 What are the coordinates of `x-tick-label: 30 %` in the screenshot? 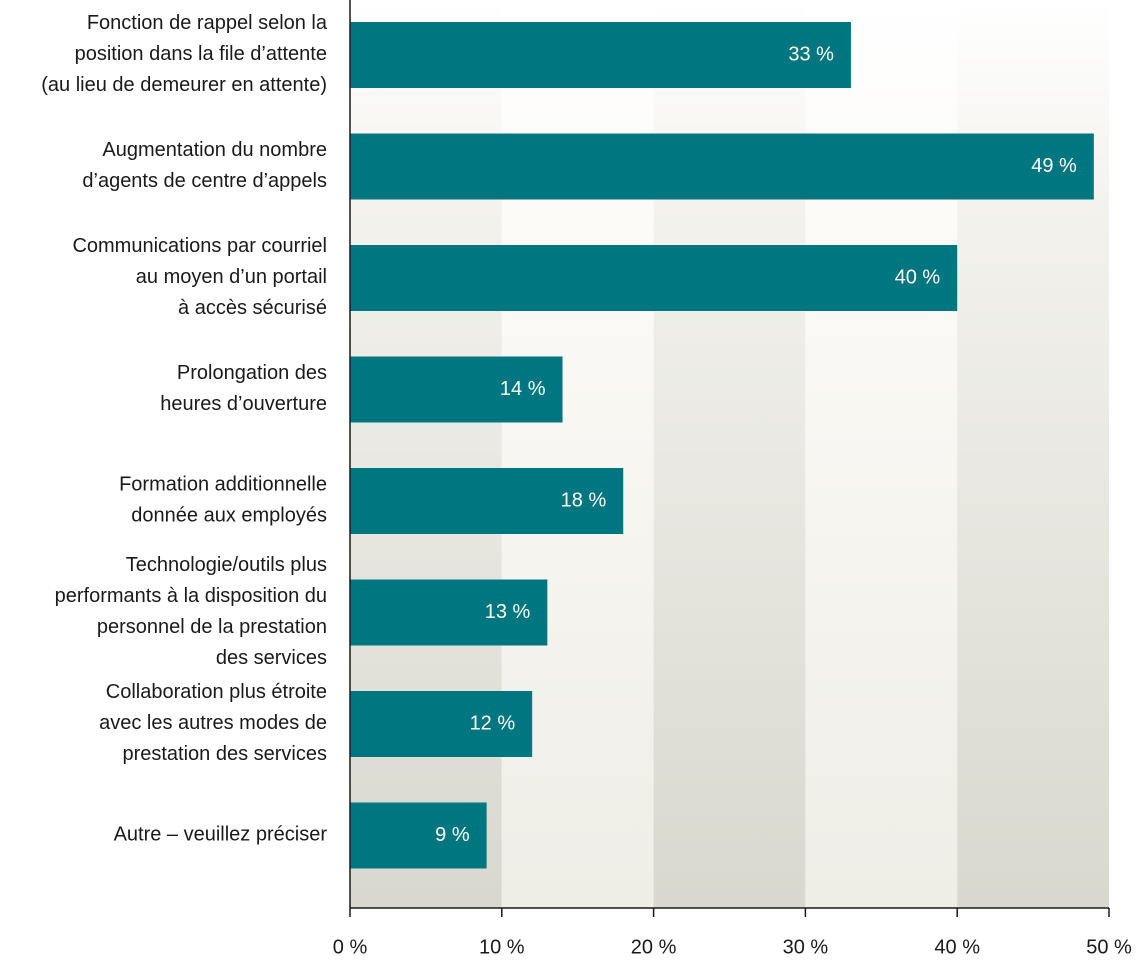 It's located at (806, 947).